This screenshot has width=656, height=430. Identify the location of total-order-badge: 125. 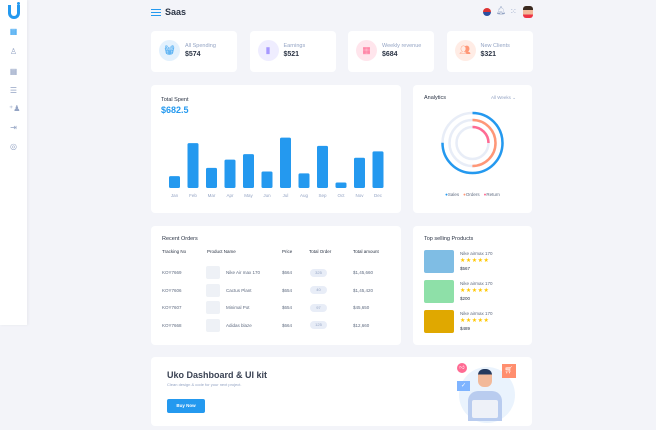
(318, 325).